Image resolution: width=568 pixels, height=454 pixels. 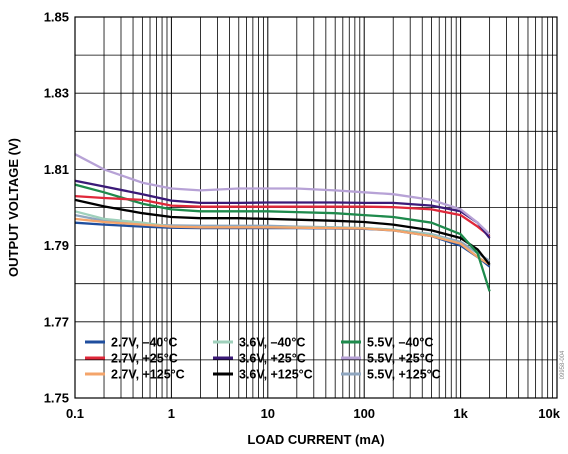 I want to click on y-tick-label: 1.77, so click(x=56, y=321).